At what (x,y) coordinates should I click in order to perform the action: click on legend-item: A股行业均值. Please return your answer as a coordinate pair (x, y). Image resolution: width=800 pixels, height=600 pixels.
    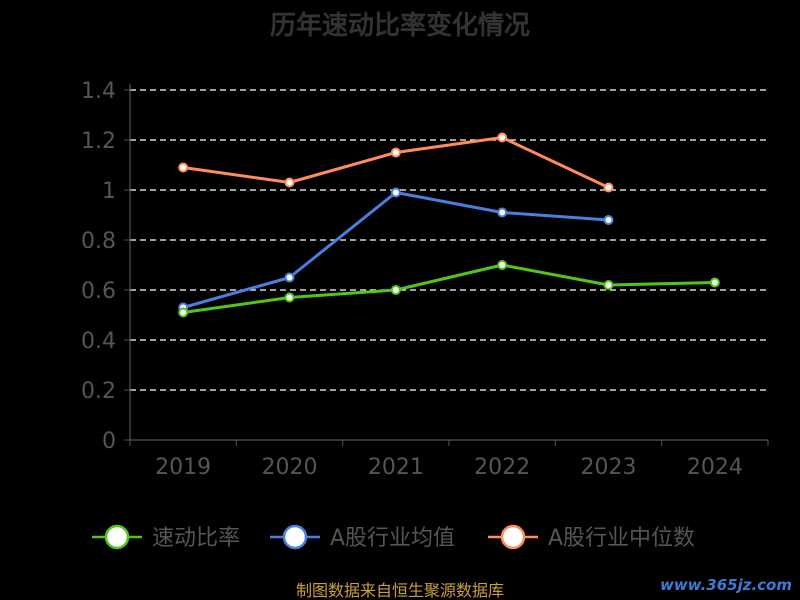
    Looking at the image, I should click on (362, 537).